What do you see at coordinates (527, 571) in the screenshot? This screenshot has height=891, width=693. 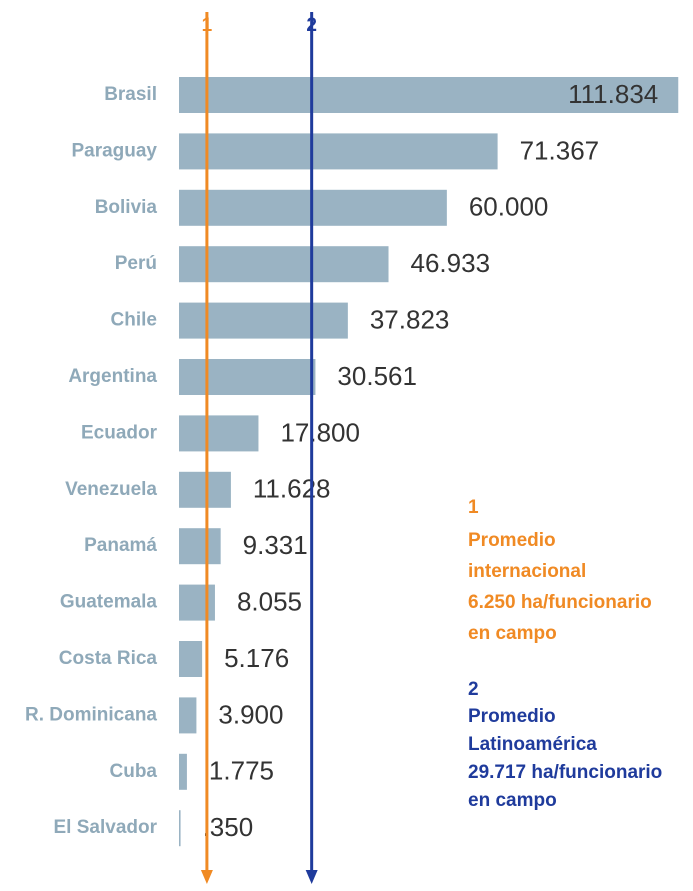 I see `annotation-text: internacional` at bounding box center [527, 571].